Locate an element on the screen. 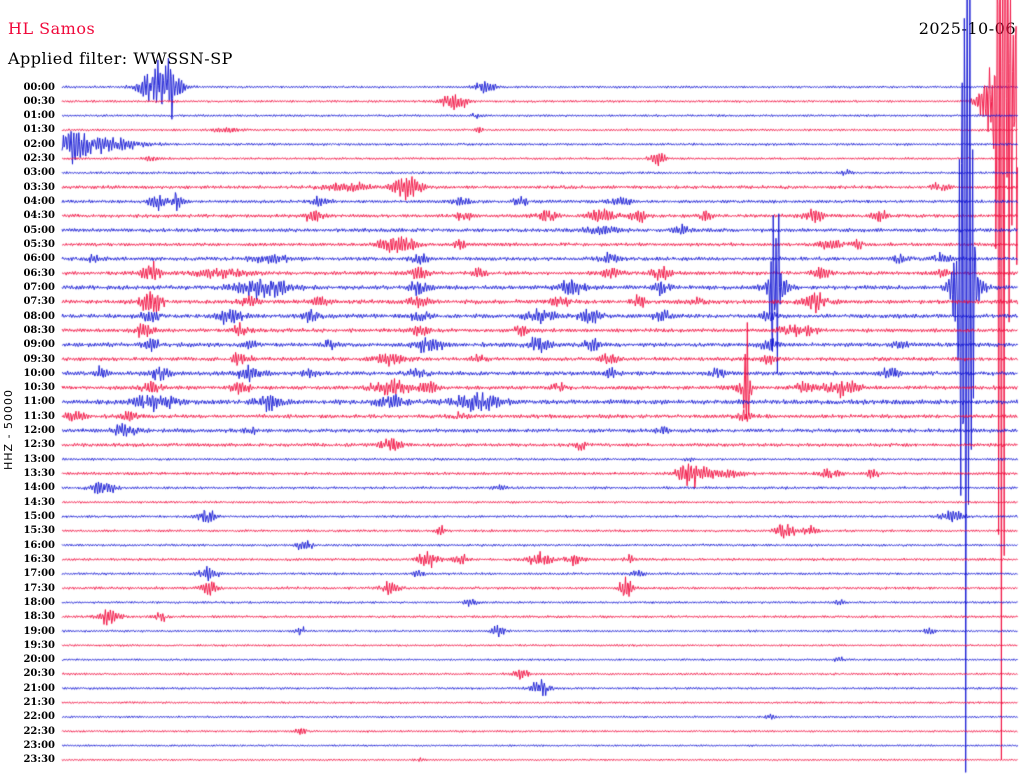  time-label: 23:00 is located at coordinates (39, 746).